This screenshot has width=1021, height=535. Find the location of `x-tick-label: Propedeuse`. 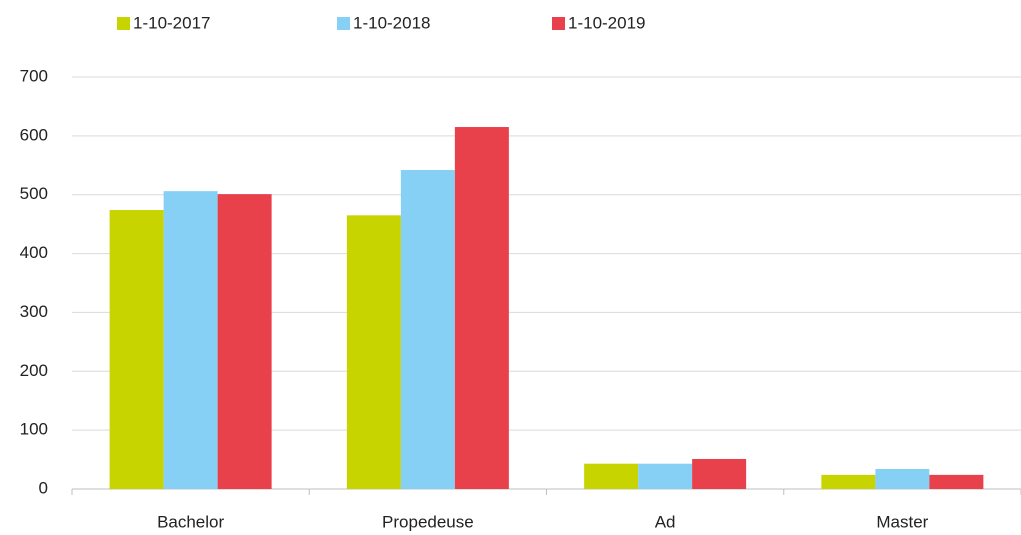

x-tick-label: Propedeuse is located at coordinates (428, 521).